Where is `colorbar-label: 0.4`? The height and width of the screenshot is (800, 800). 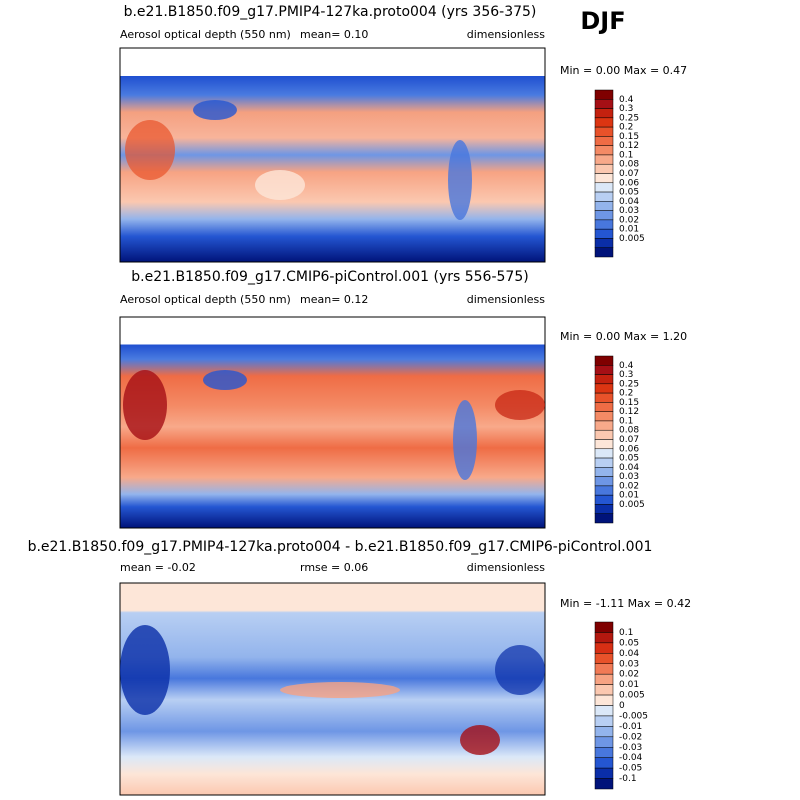 colorbar-label: 0.4 is located at coordinates (626, 100).